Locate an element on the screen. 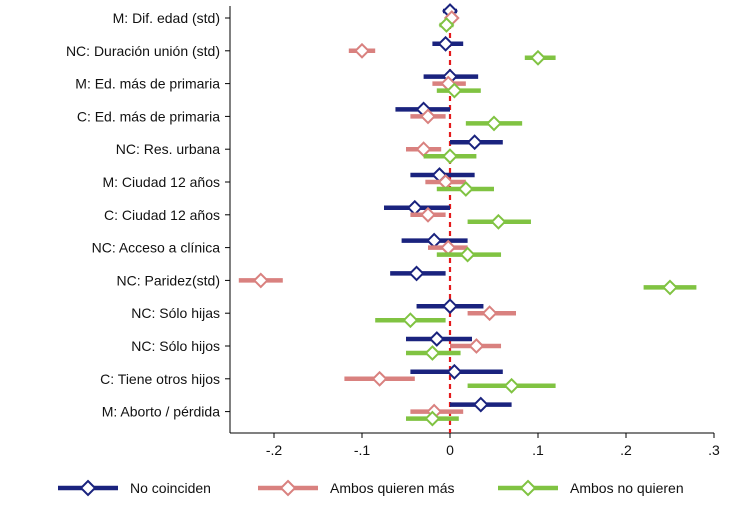 This screenshot has width=729, height=508. y-tick-label: NC: Duración unión (std) is located at coordinates (143, 51).